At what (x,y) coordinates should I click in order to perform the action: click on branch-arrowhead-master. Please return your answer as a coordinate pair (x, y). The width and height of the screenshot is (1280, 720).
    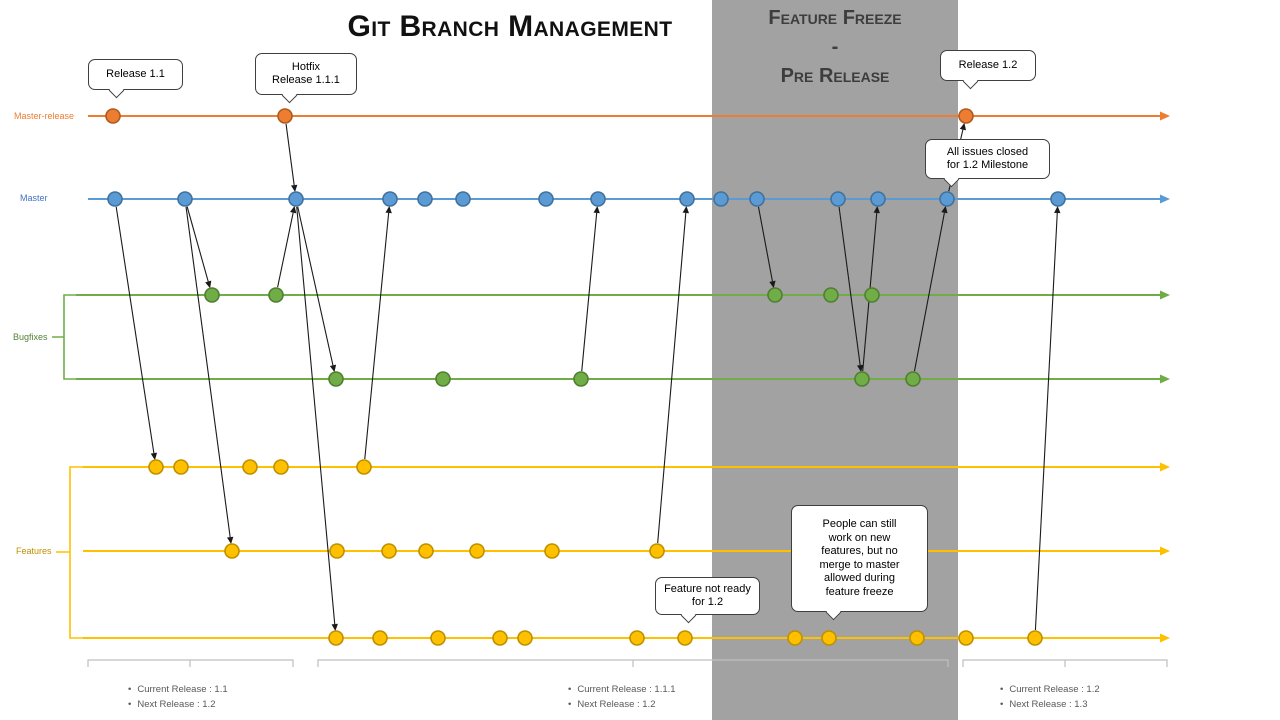
    Looking at the image, I should click on (1165, 199).